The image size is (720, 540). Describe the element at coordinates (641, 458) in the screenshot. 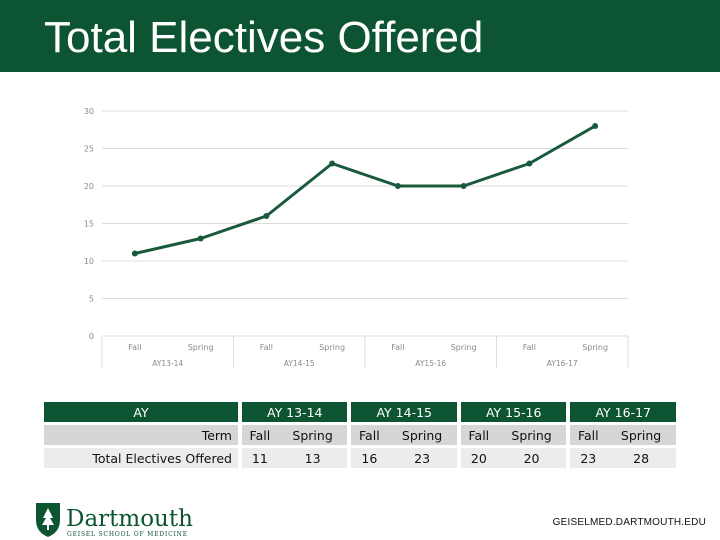

I see `total-cell: 28` at that location.